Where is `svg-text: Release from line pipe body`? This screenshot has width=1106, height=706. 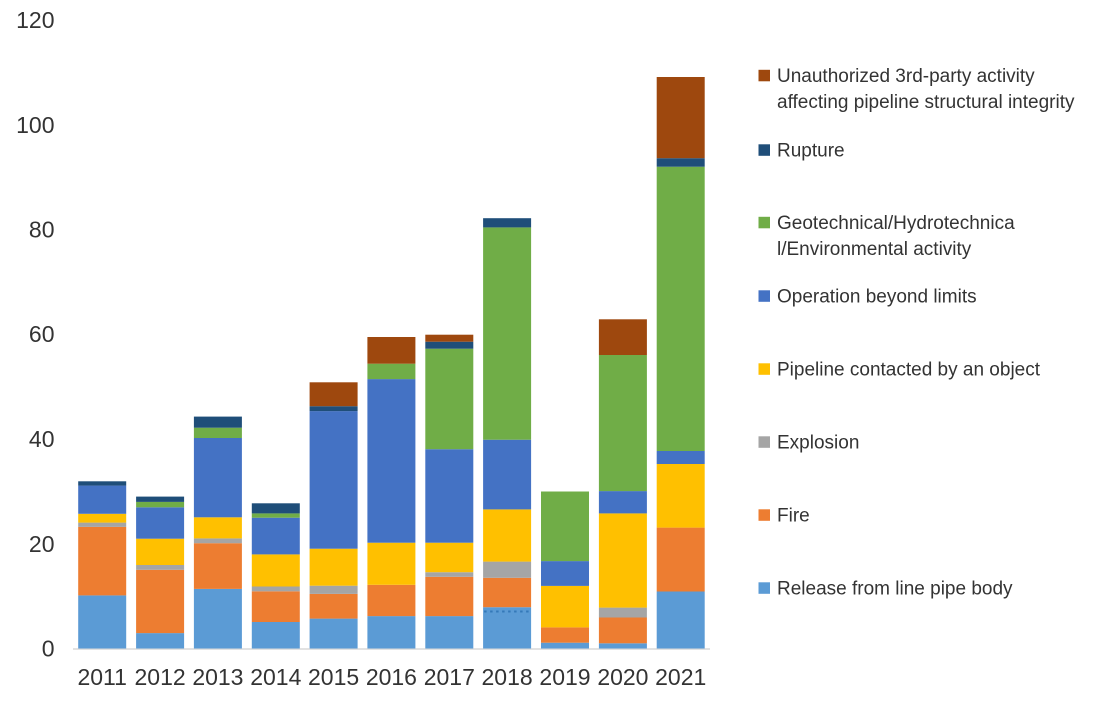
svg-text: Release from line pipe body is located at coordinates (895, 589).